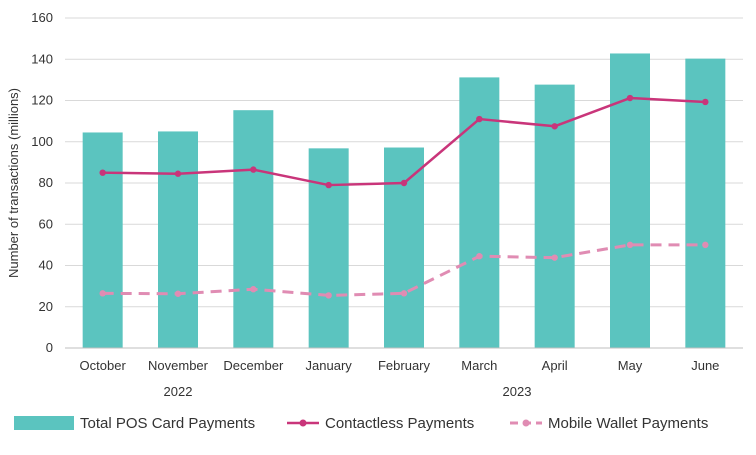 Image resolution: width=756 pixels, height=455 pixels. I want to click on y-tick-label: 140, so click(42, 58).